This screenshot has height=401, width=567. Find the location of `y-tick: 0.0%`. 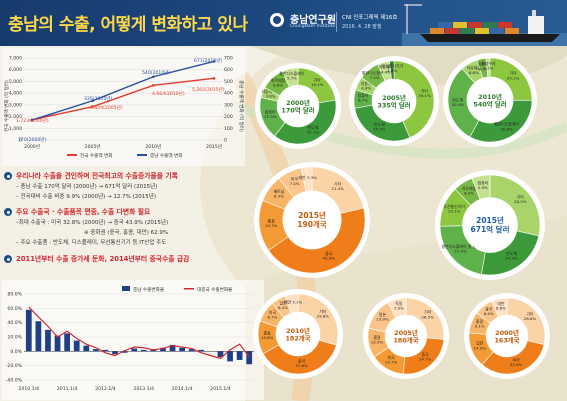

y-tick: 0.0% is located at coordinates (16, 352).